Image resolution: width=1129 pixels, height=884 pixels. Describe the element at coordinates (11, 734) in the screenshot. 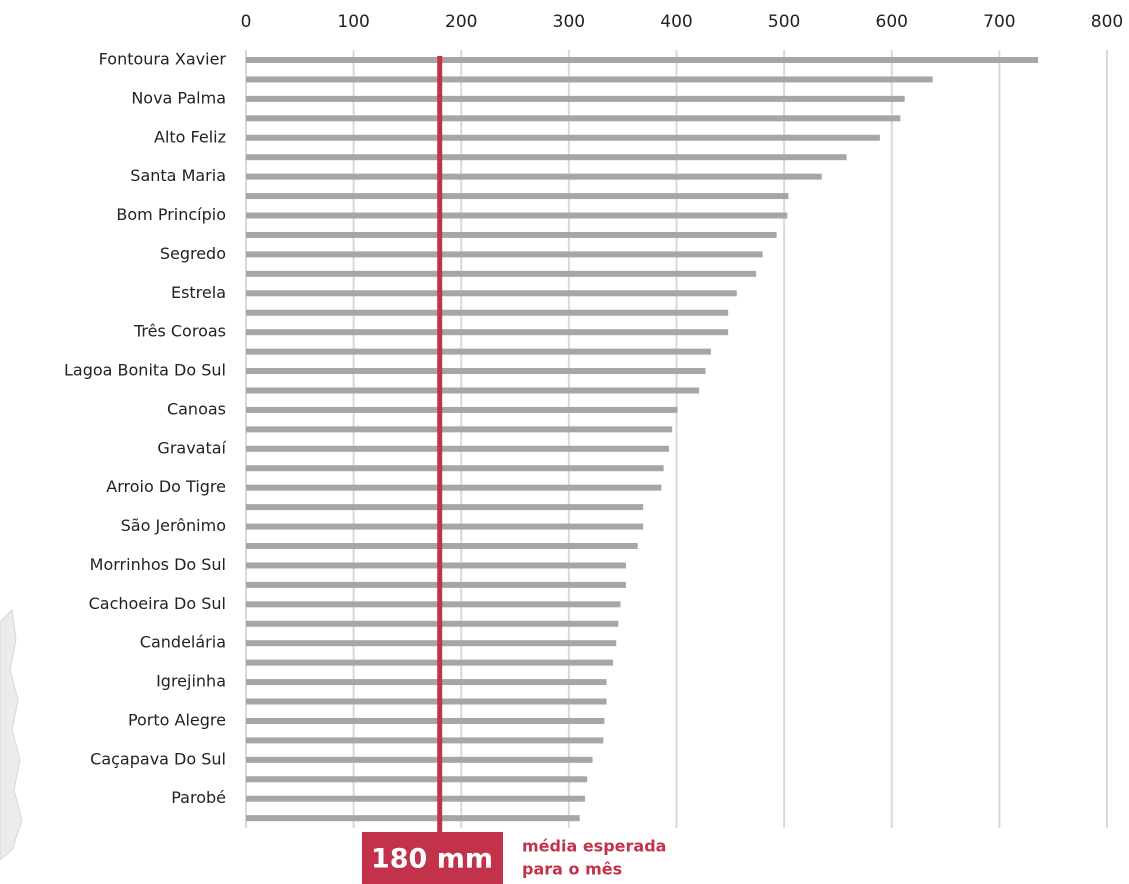

I see `paper-decoration` at that location.